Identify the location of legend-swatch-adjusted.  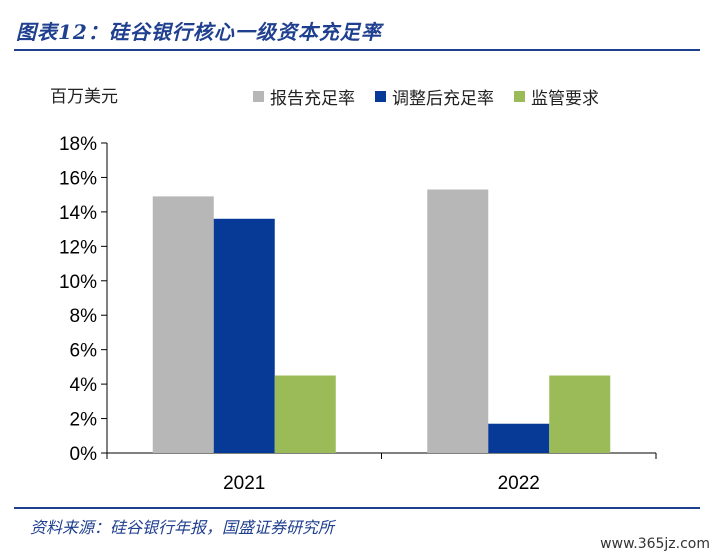
(380, 96).